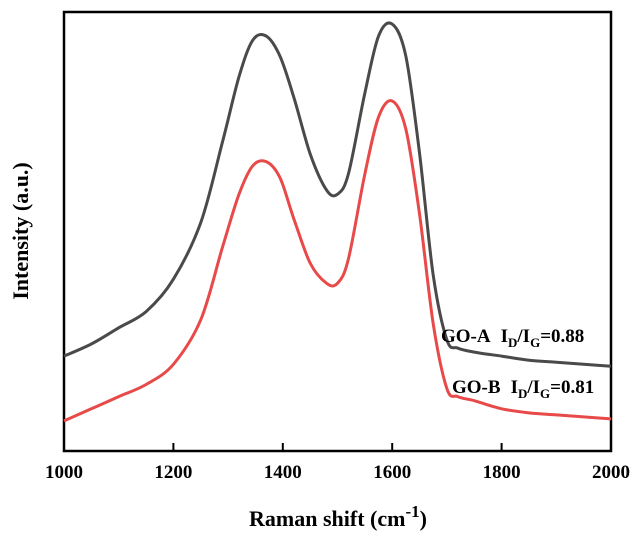 Image resolution: width=638 pixels, height=540 pixels. Describe the element at coordinates (423, 518) in the screenshot. I see `x-axis-title-close: )` at that location.